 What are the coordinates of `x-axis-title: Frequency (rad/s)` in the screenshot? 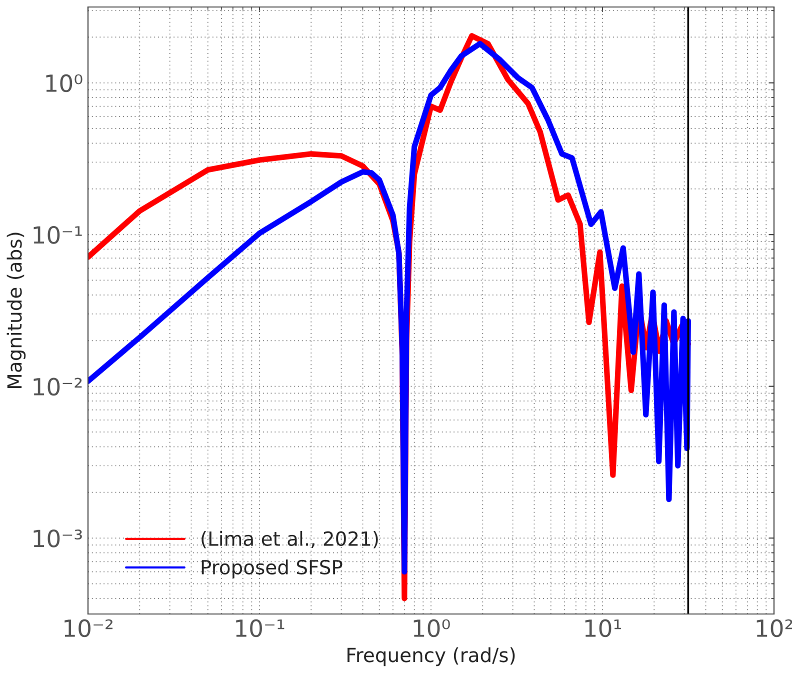 It's located at (431, 656).